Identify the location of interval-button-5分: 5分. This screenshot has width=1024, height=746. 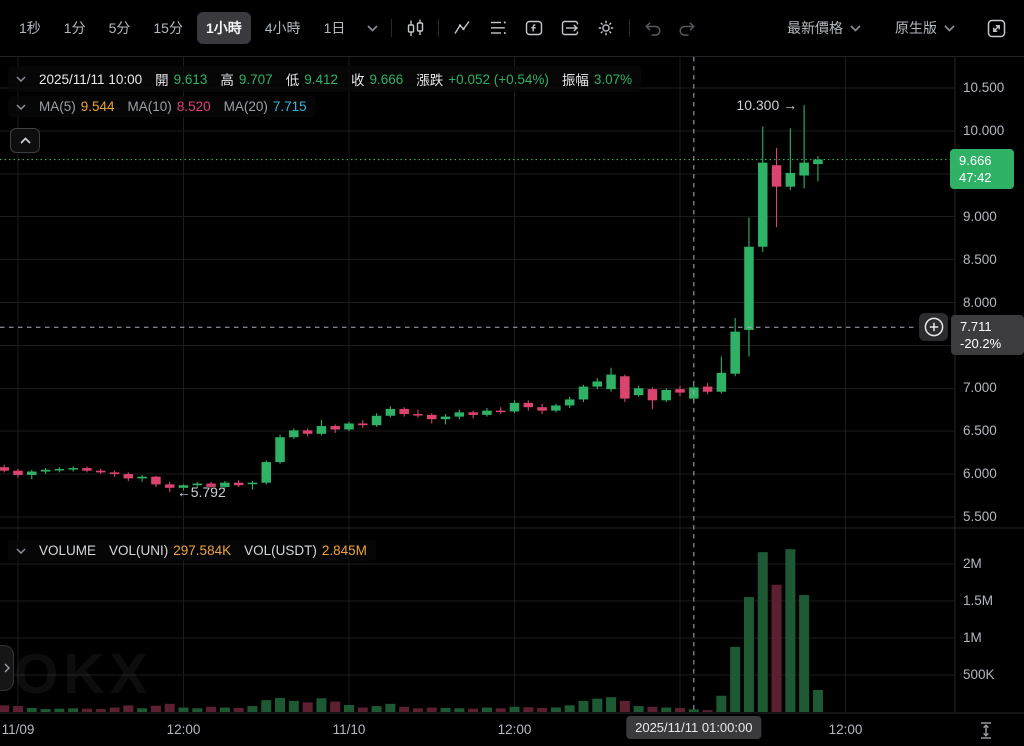
(120, 28).